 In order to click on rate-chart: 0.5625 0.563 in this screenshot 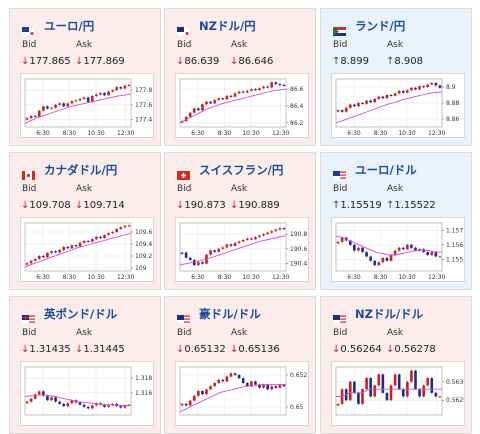, I will do `click(398, 393)`.